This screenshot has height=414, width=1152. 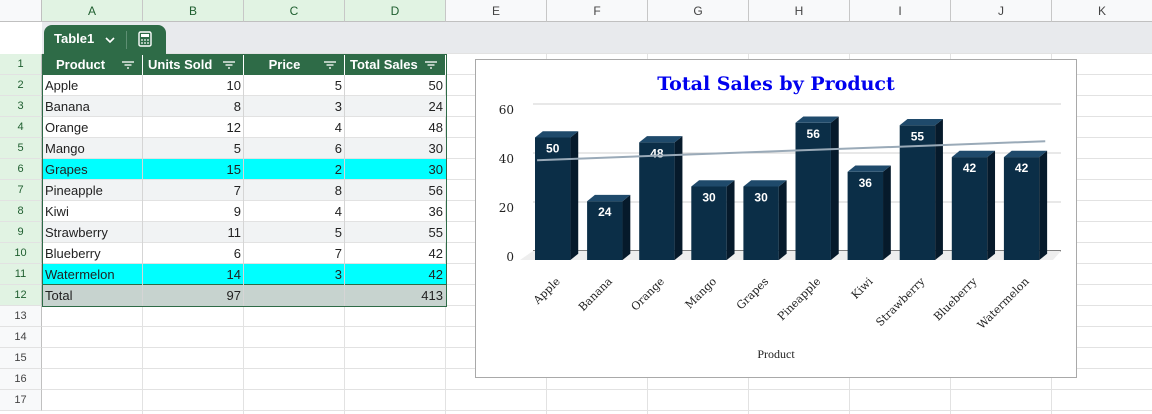 What do you see at coordinates (237, 211) in the screenshot?
I see `table-cell: 9` at bounding box center [237, 211].